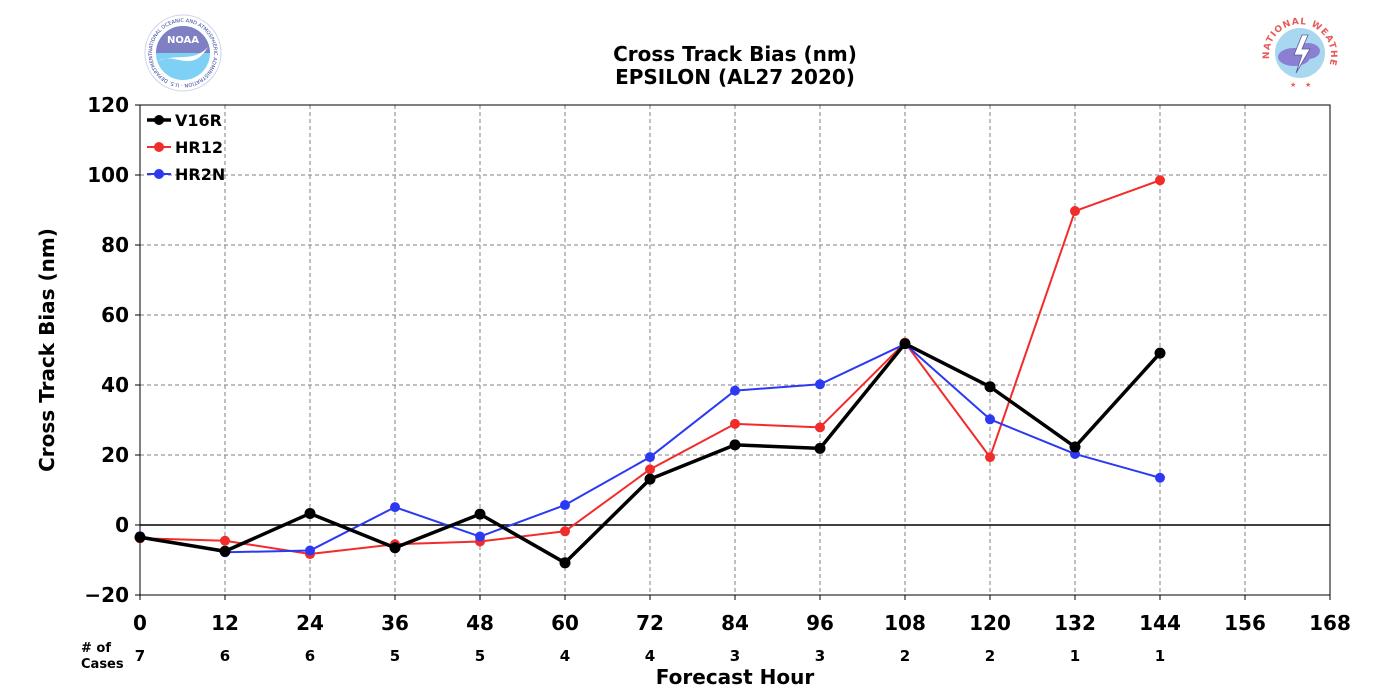  Describe the element at coordinates (115, 245) in the screenshot. I see `y-tick-label: 80` at that location.